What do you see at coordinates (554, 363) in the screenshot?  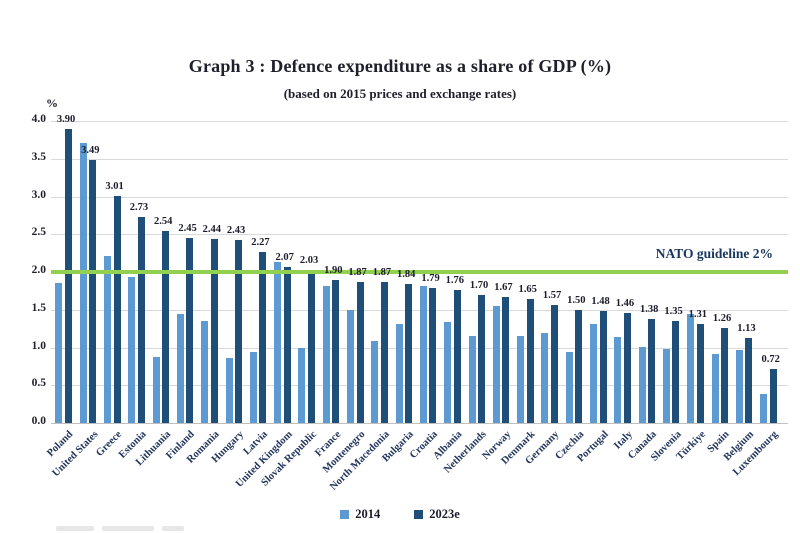 I see `bar-2023e-germany` at bounding box center [554, 363].